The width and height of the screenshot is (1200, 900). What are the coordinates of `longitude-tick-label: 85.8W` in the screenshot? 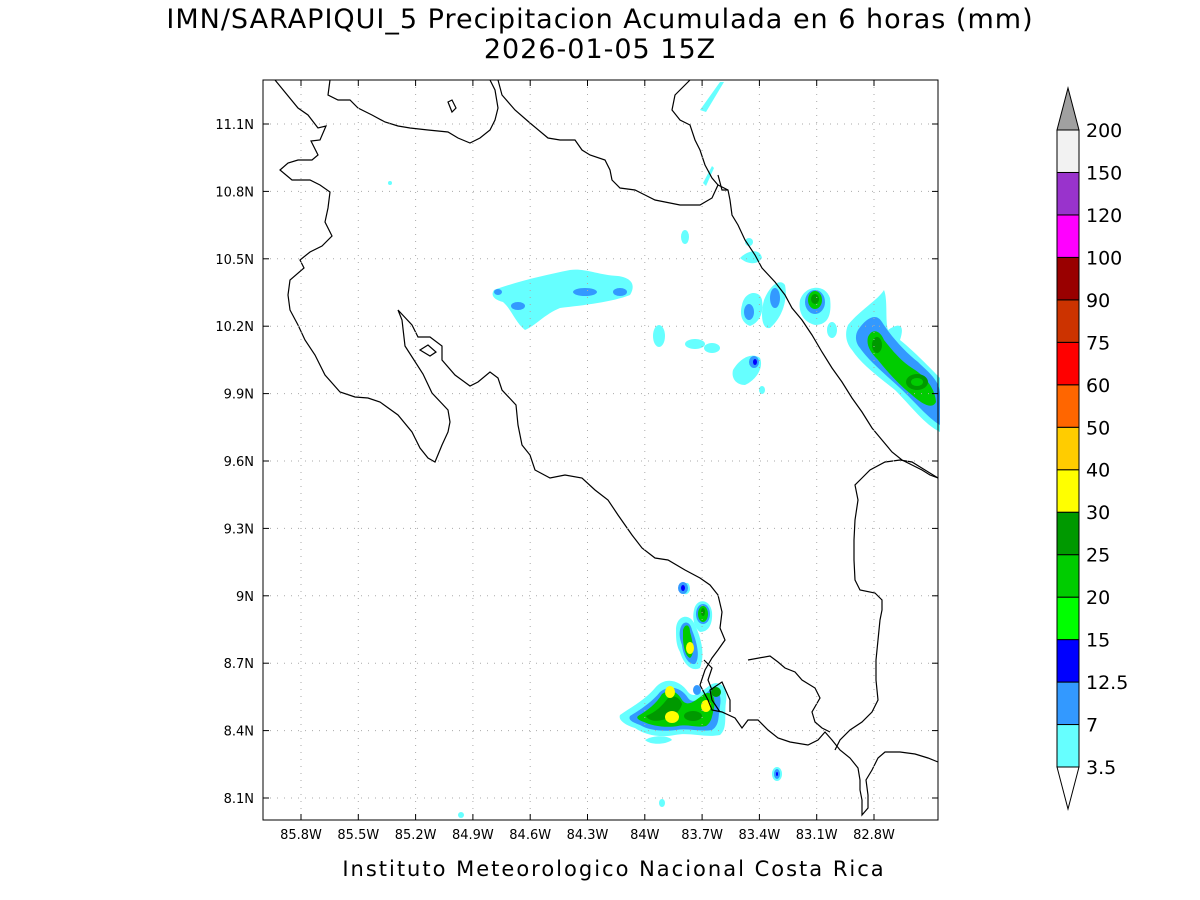 It's located at (301, 835).